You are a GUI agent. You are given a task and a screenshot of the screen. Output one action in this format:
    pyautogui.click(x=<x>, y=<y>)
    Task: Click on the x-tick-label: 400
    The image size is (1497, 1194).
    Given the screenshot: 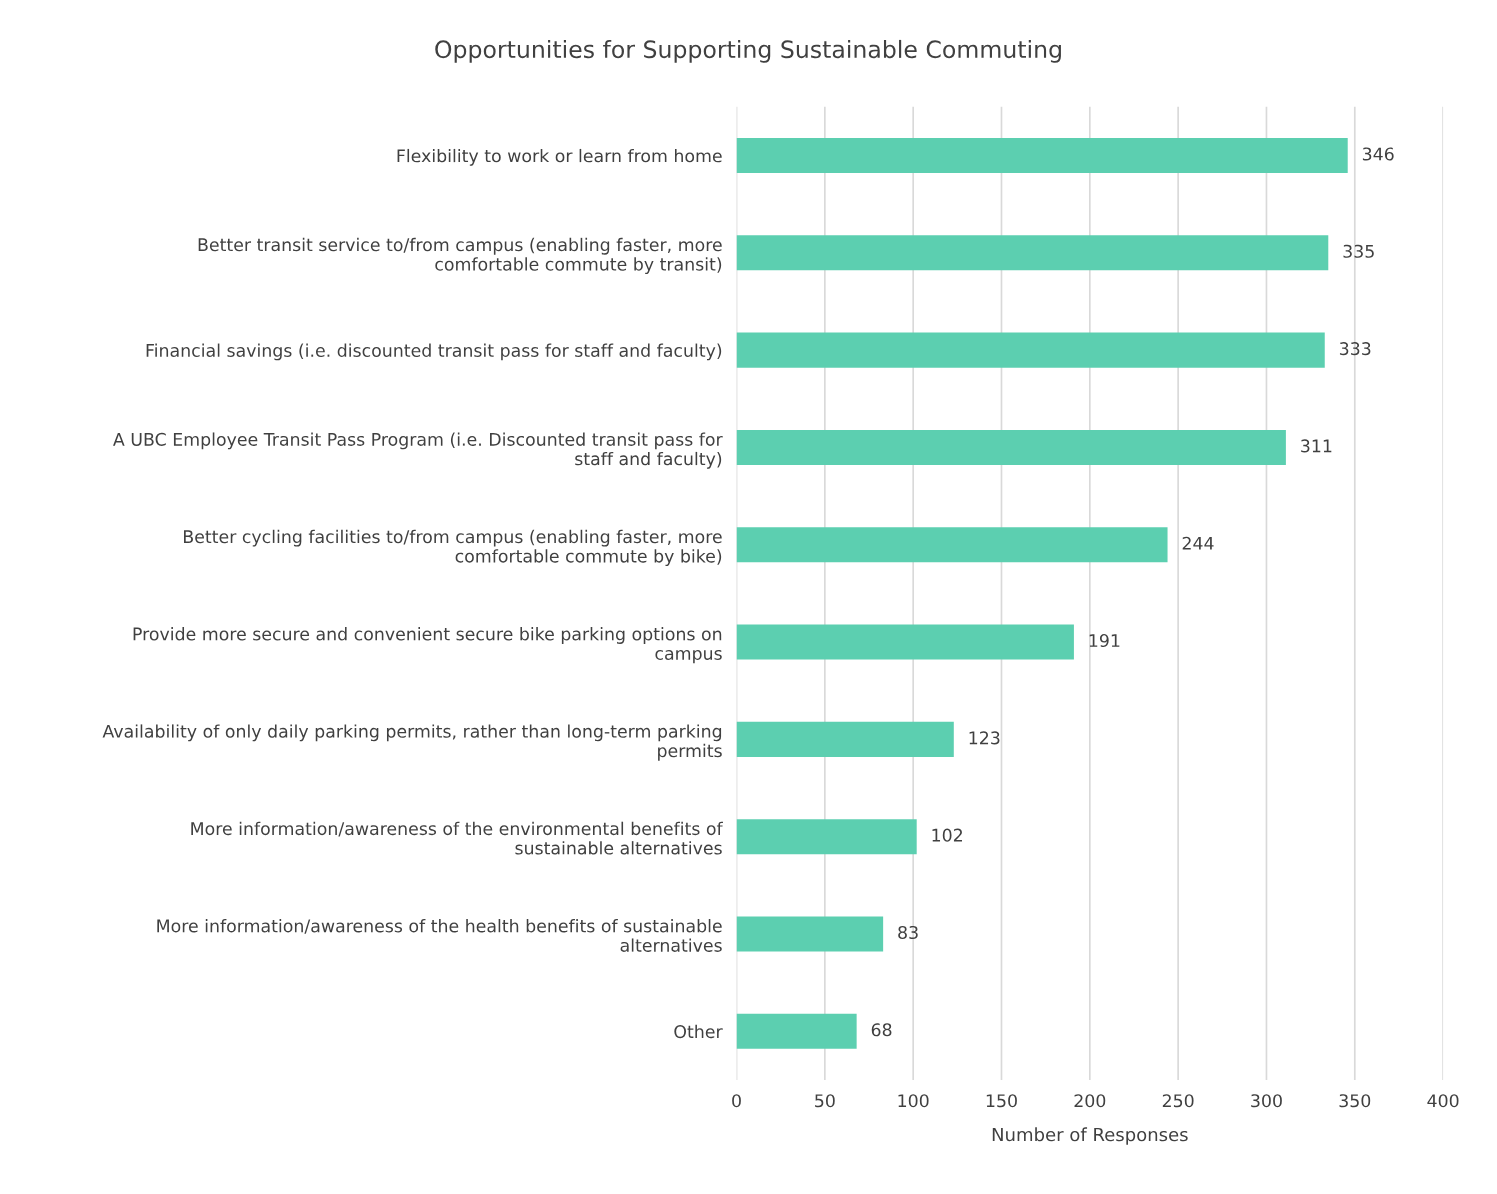 What is the action you would take?
    pyautogui.click(x=1443, y=1101)
    